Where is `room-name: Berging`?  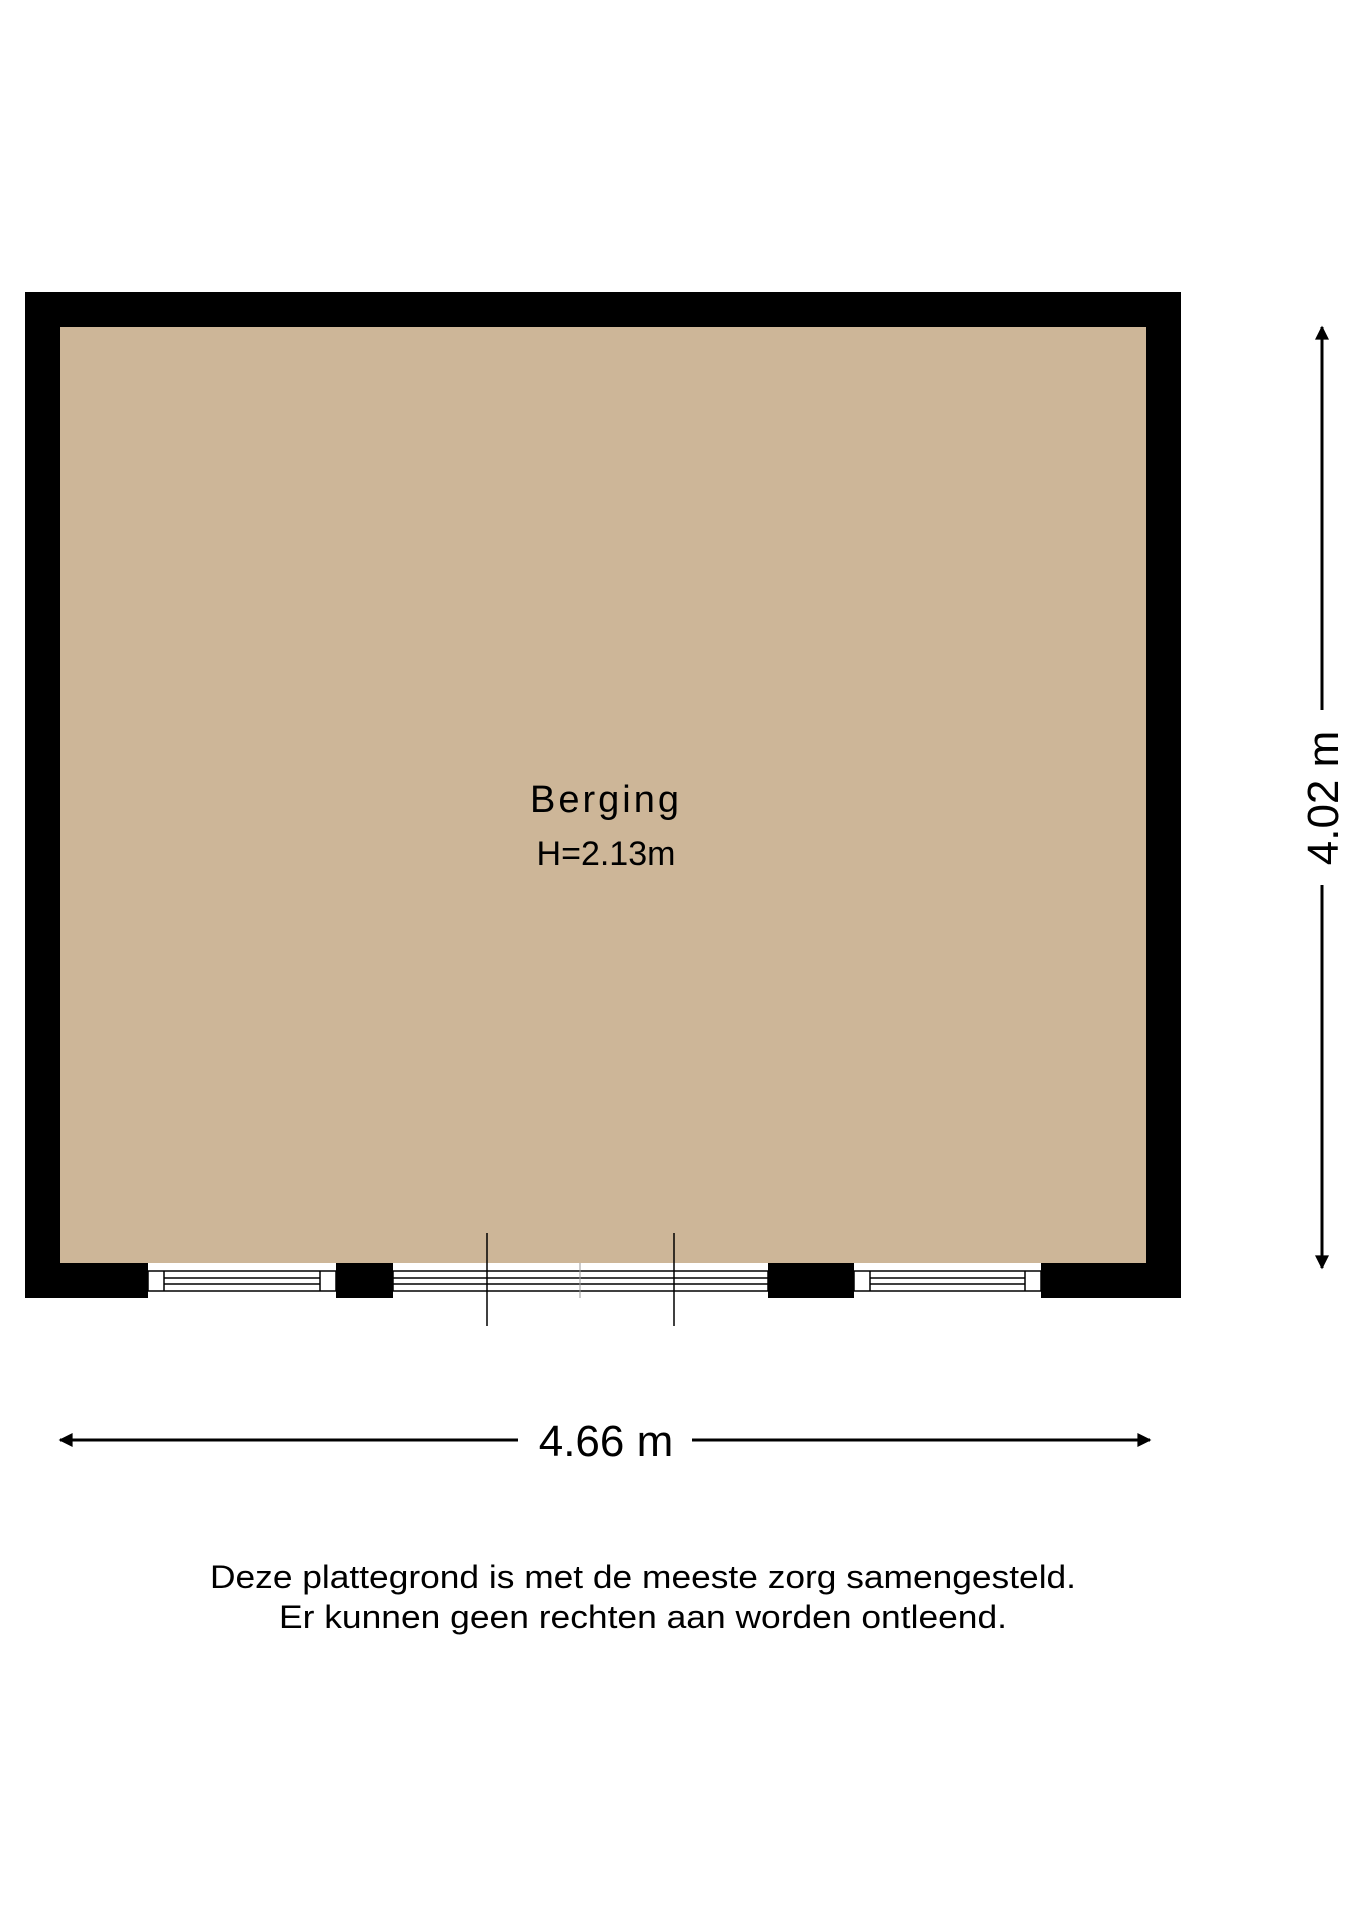 room-name: Berging is located at coordinates (606, 800).